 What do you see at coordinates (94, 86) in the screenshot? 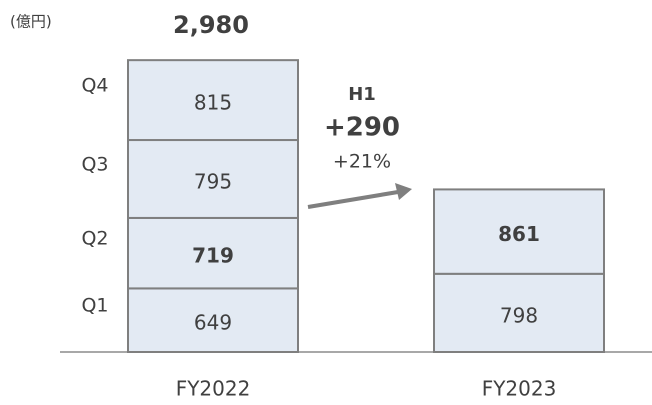
I see `series-label: Q4` at bounding box center [94, 86].